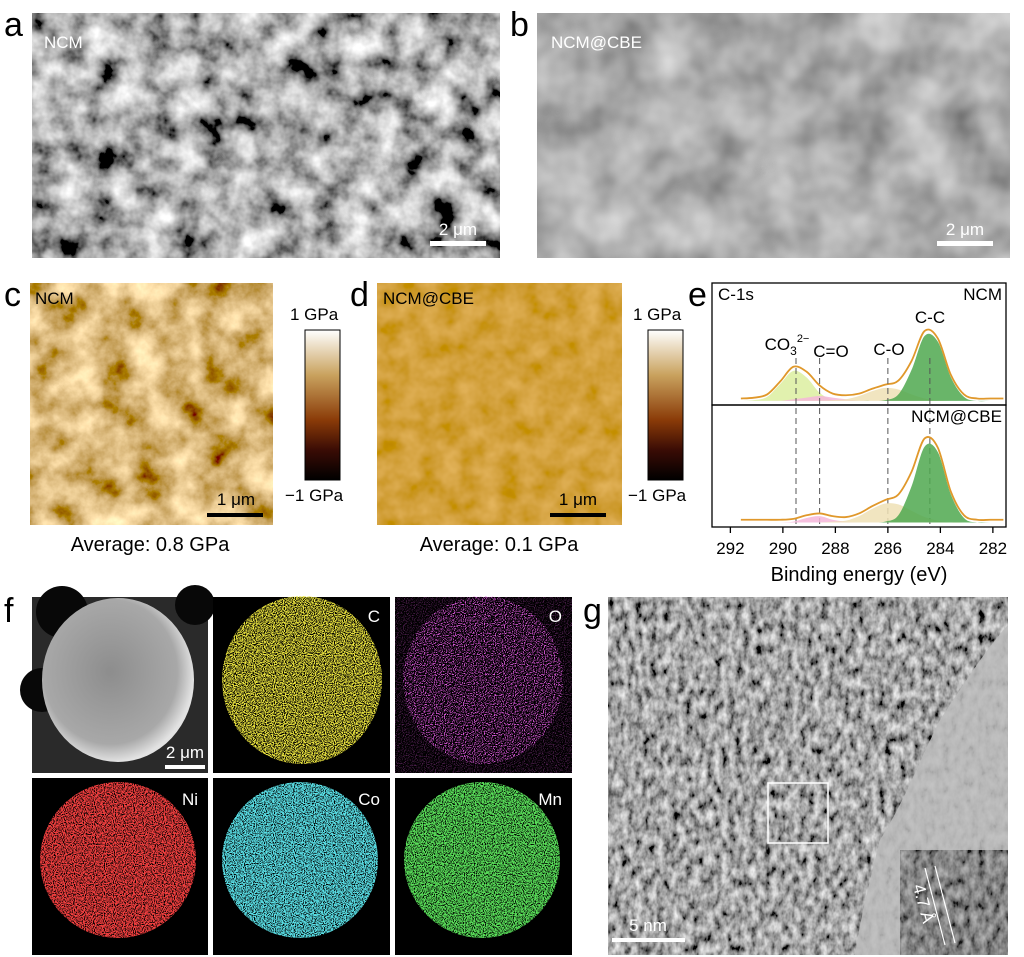  I want to click on element-label: C, so click(374, 616).